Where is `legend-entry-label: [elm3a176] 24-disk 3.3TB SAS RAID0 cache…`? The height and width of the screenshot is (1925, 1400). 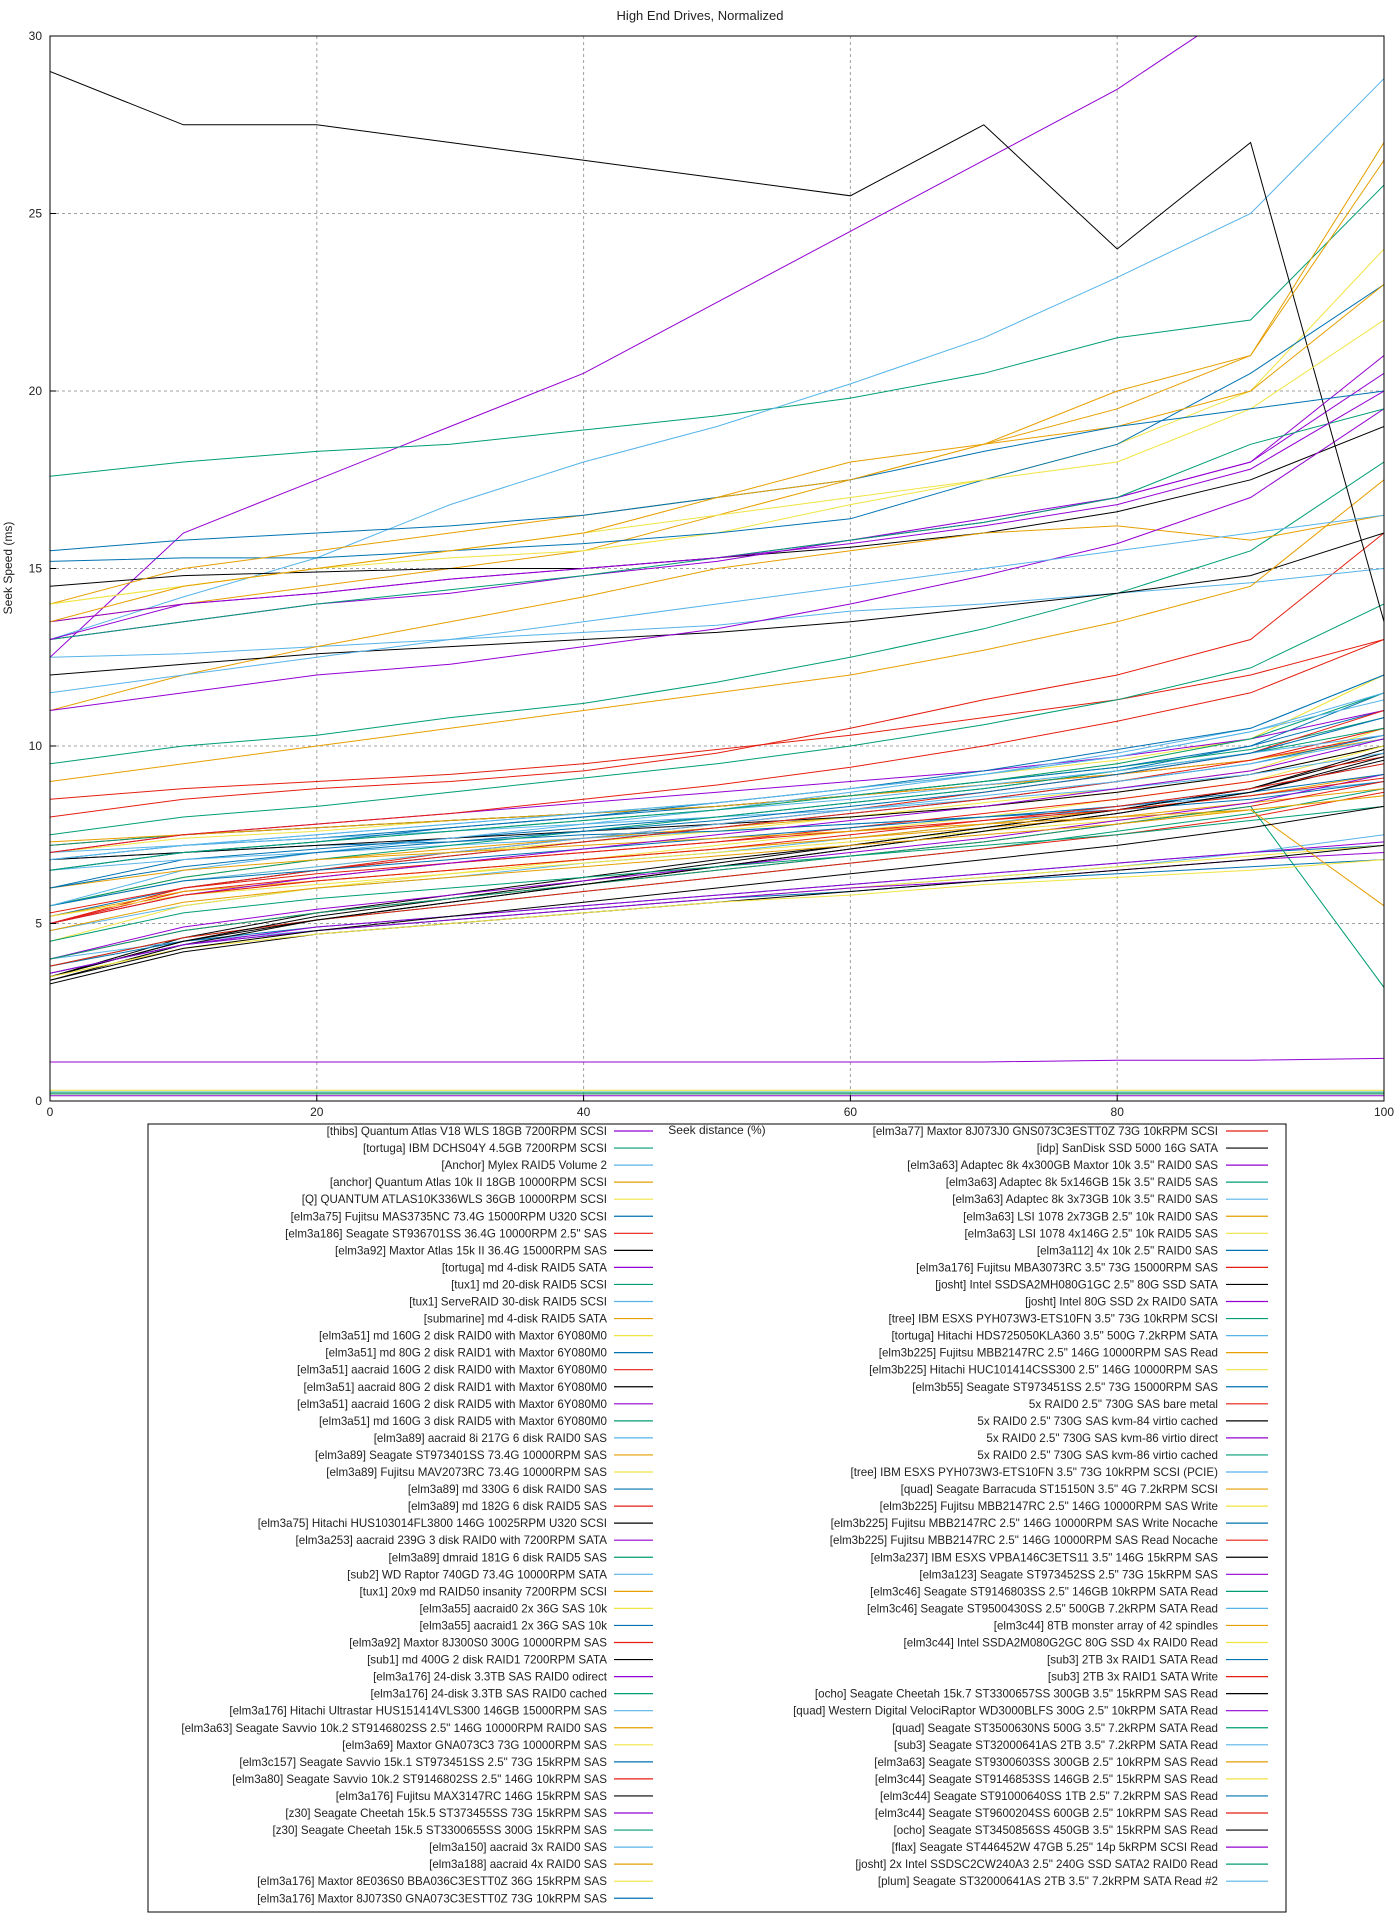 legend-entry-label: [elm3a176] 24-disk 3.3TB SAS RAID0 cache… is located at coordinates (488, 1694).